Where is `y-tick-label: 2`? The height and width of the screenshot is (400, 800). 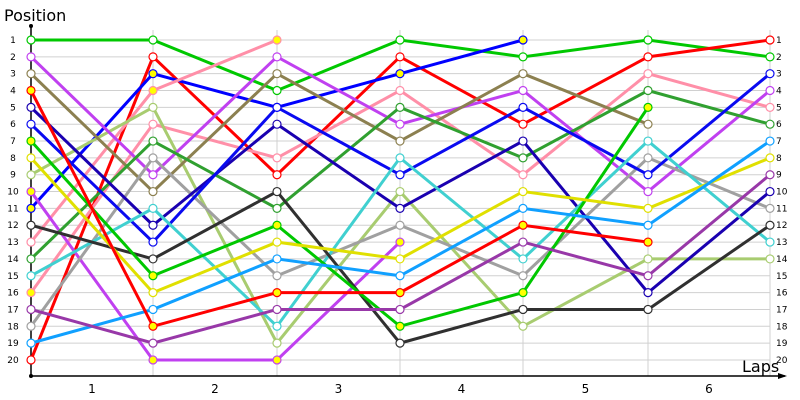
y-tick-label: 2 is located at coordinates (13, 58).